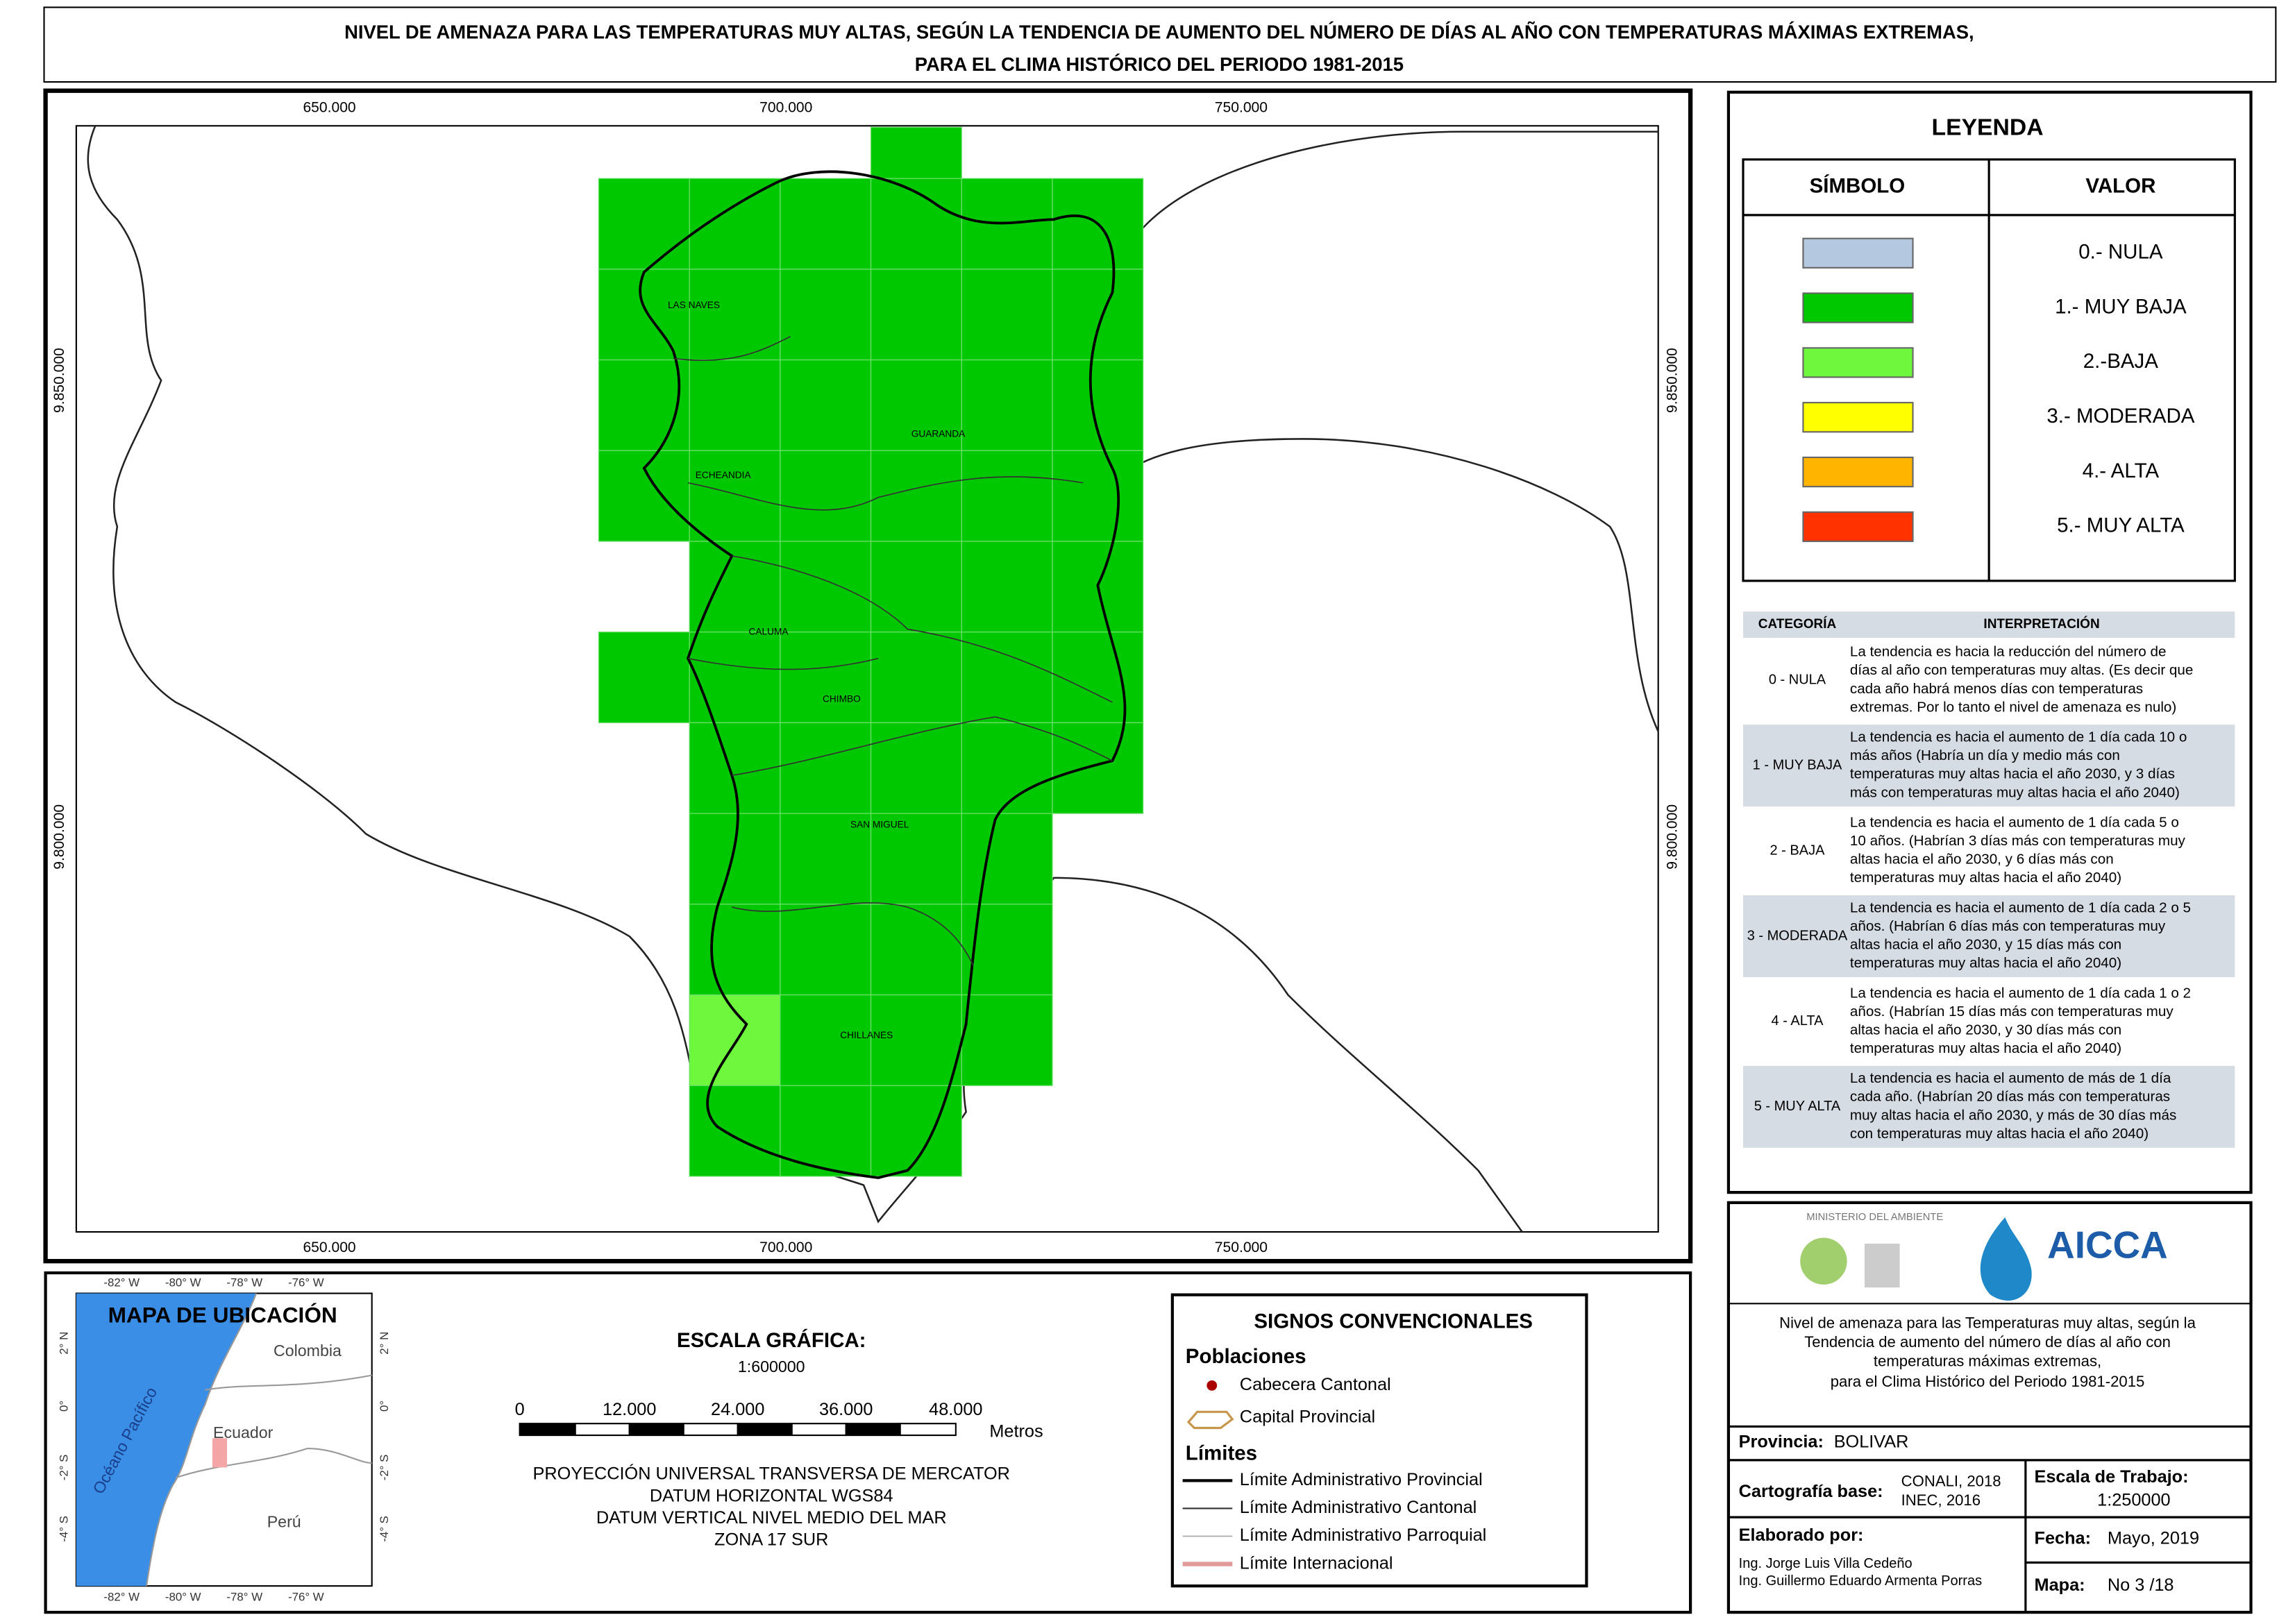  Describe the element at coordinates (1016, 1432) in the screenshot. I see `scale-unit: Metros` at that location.